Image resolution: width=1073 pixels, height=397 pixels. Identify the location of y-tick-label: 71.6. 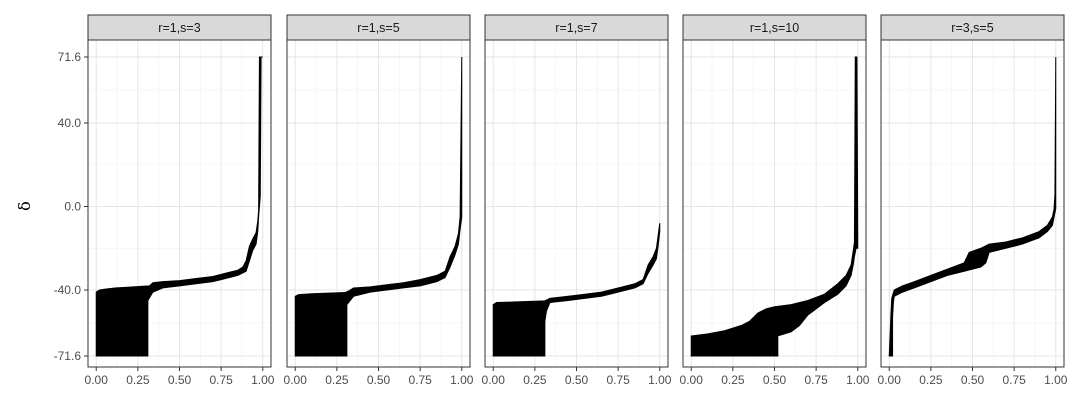
(70, 57).